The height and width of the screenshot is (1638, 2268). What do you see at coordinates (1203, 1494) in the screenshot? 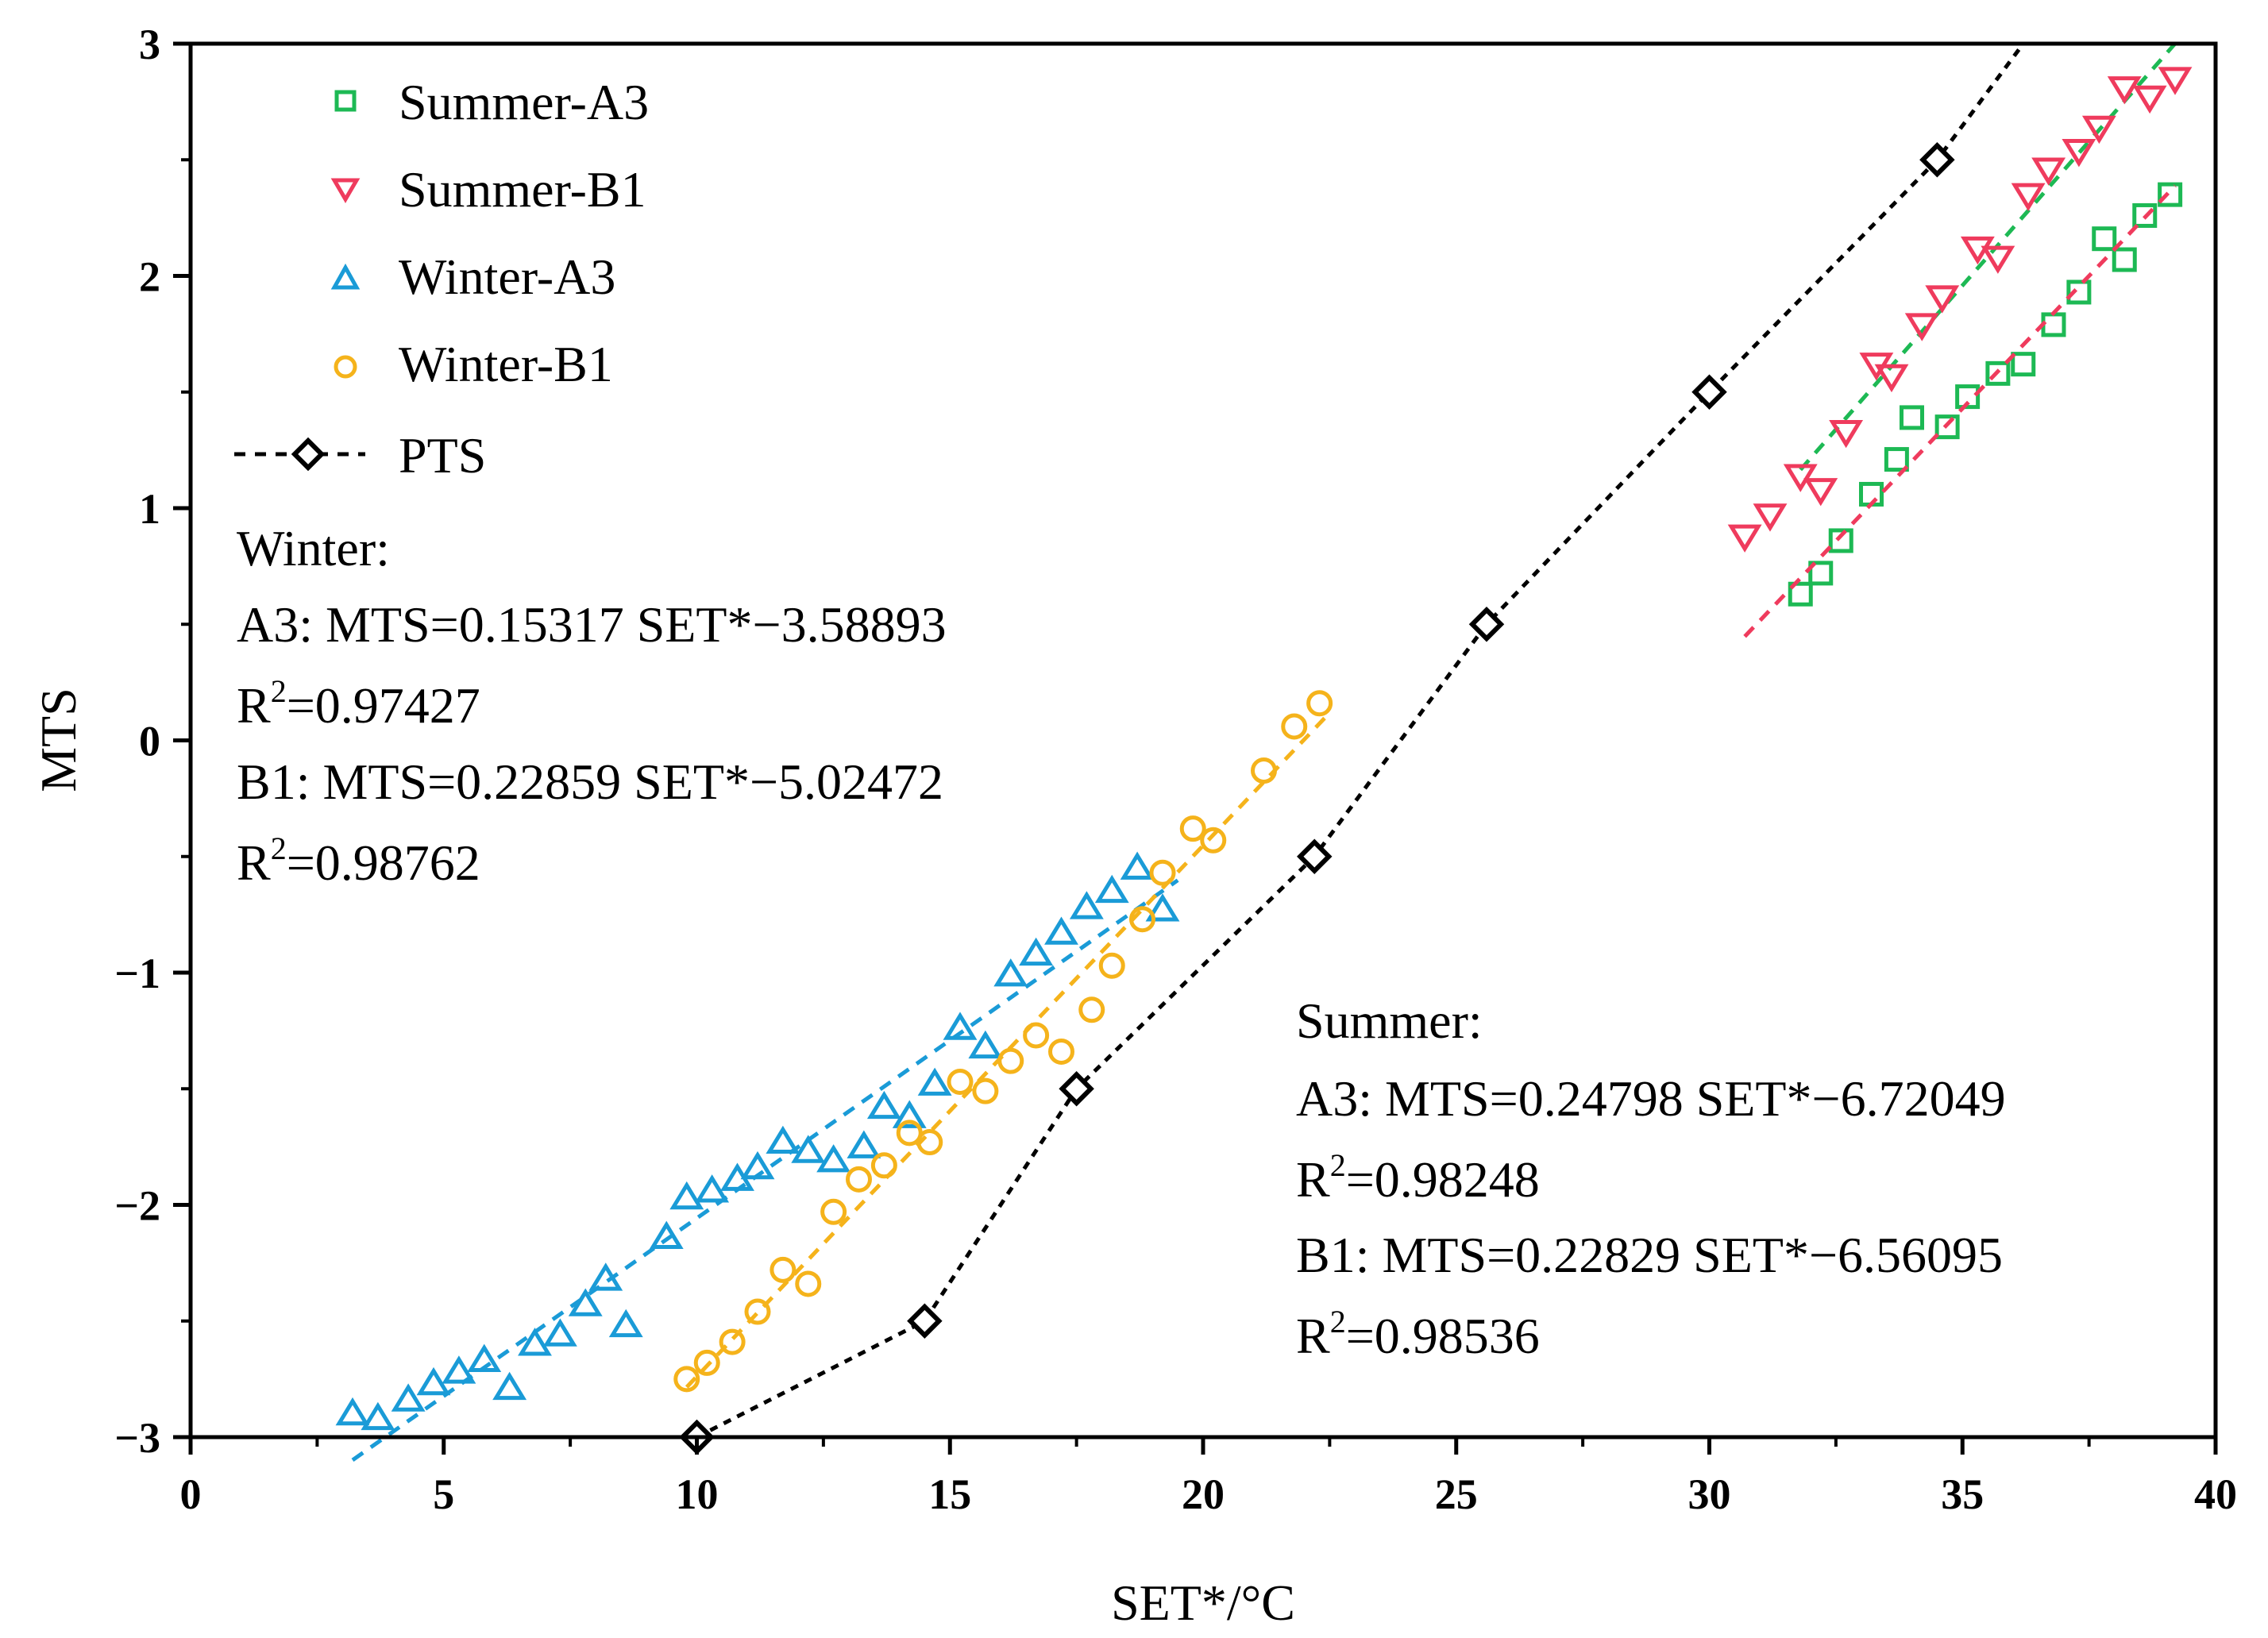
I see `x-tick-label: 20` at bounding box center [1203, 1494].